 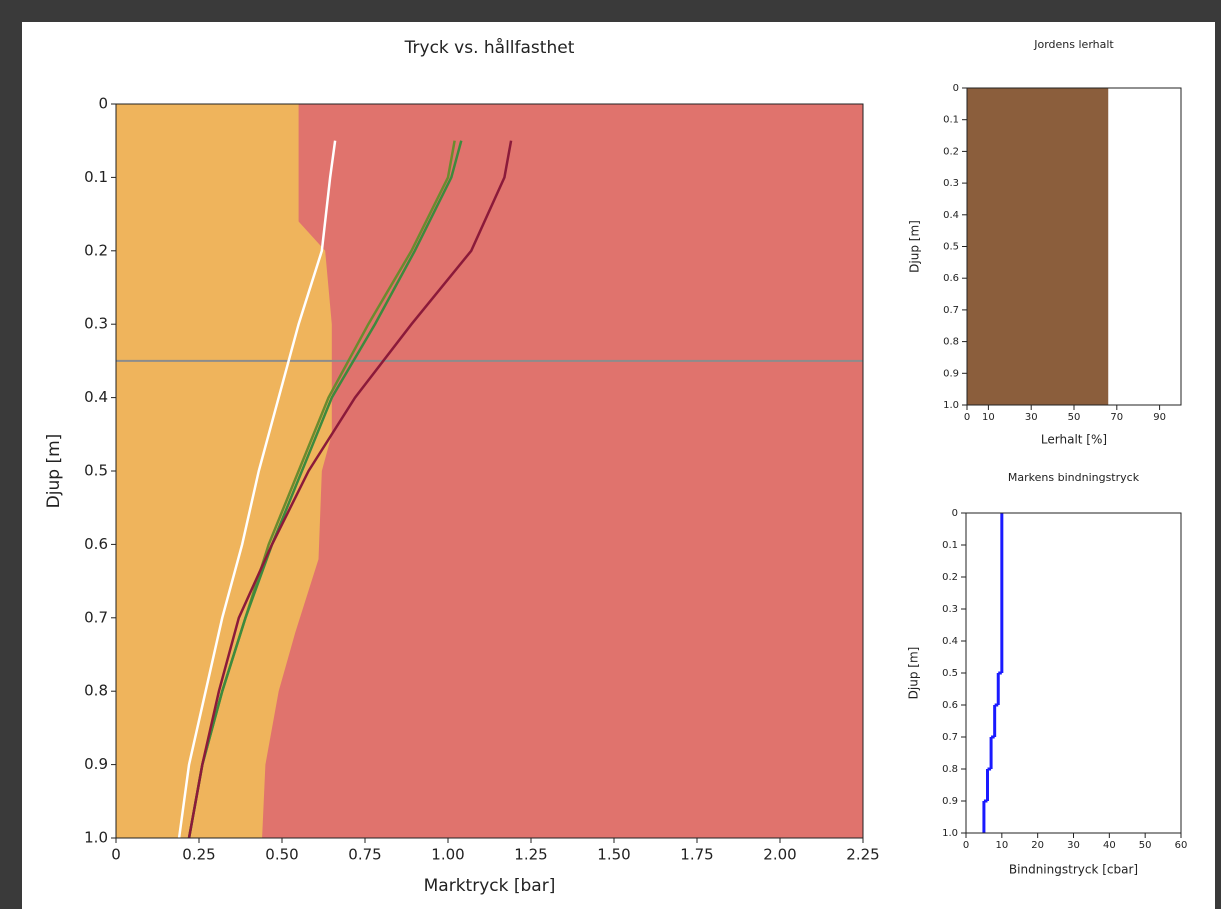 I want to click on x-tick-label: 2.25, so click(x=862, y=855).